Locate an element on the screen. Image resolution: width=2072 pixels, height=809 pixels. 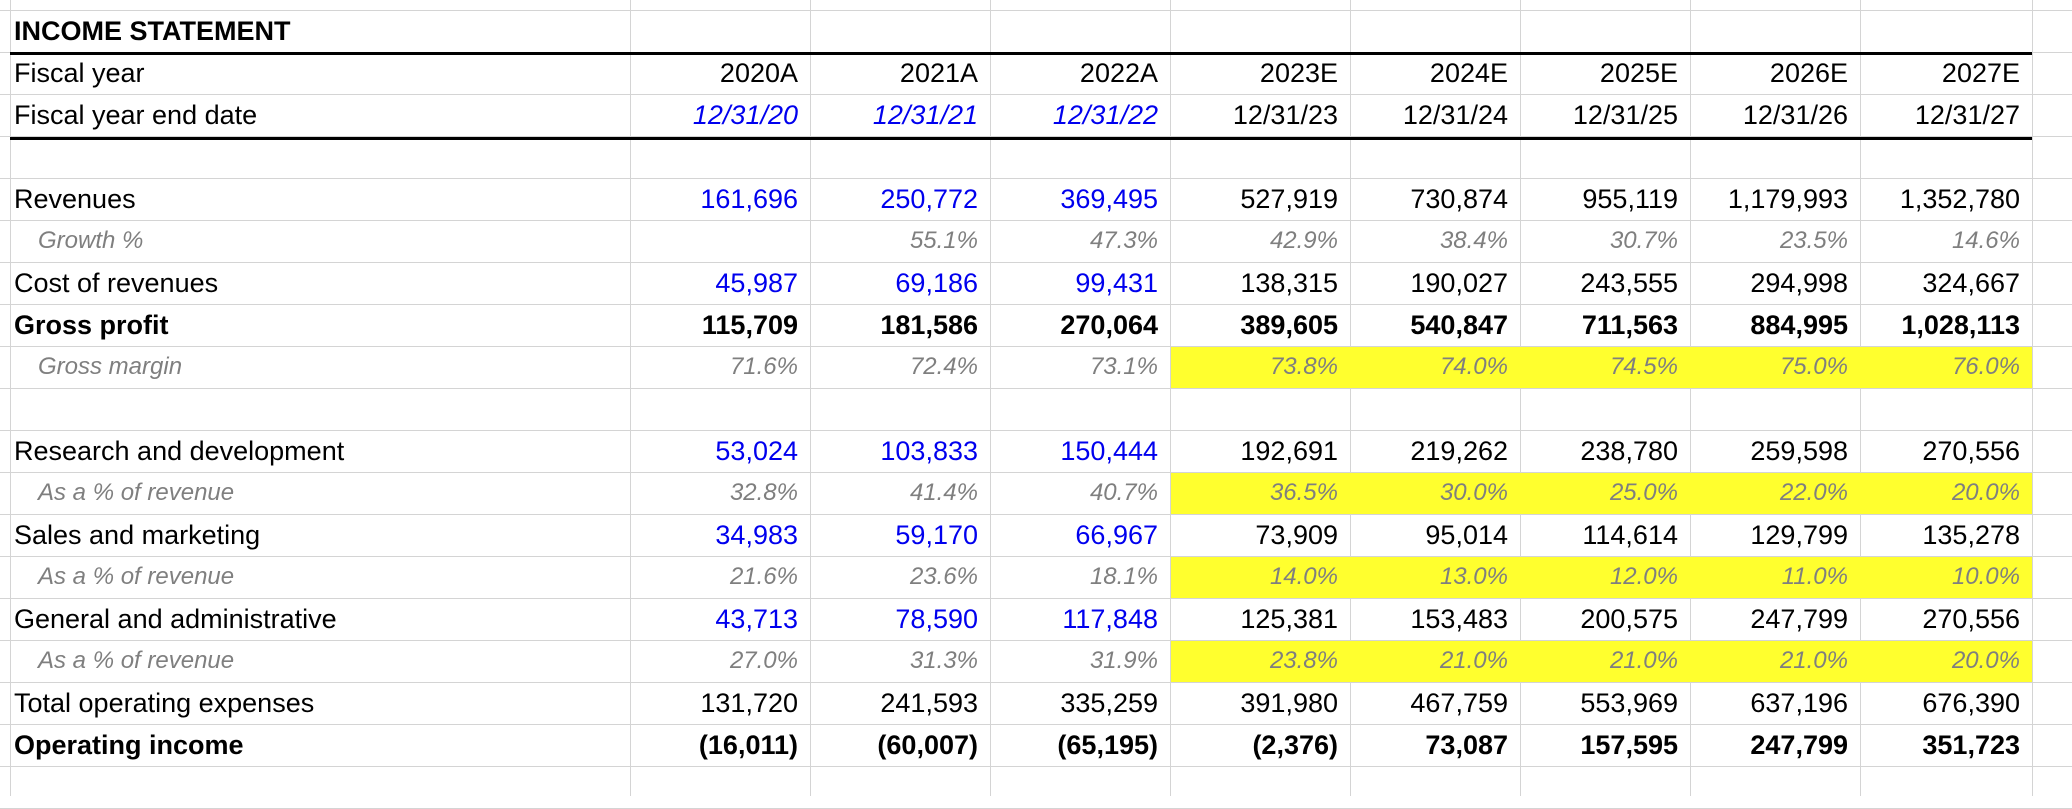
value-cell: 131,720 is located at coordinates (749, 703).